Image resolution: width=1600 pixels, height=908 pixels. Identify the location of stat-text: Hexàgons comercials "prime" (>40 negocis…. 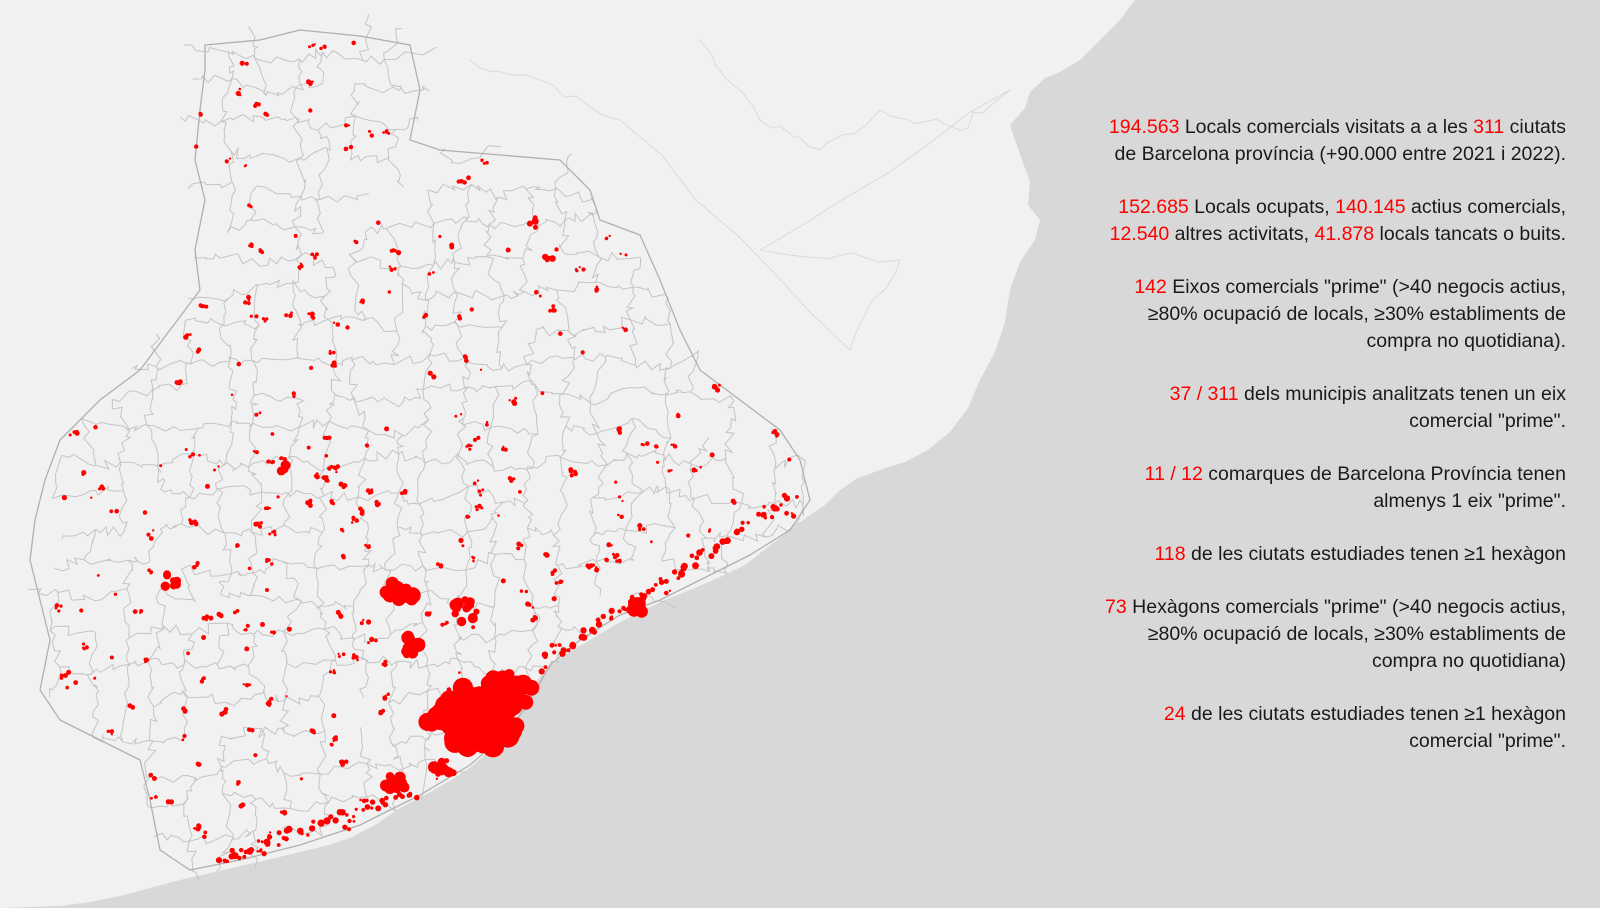
(1346, 607).